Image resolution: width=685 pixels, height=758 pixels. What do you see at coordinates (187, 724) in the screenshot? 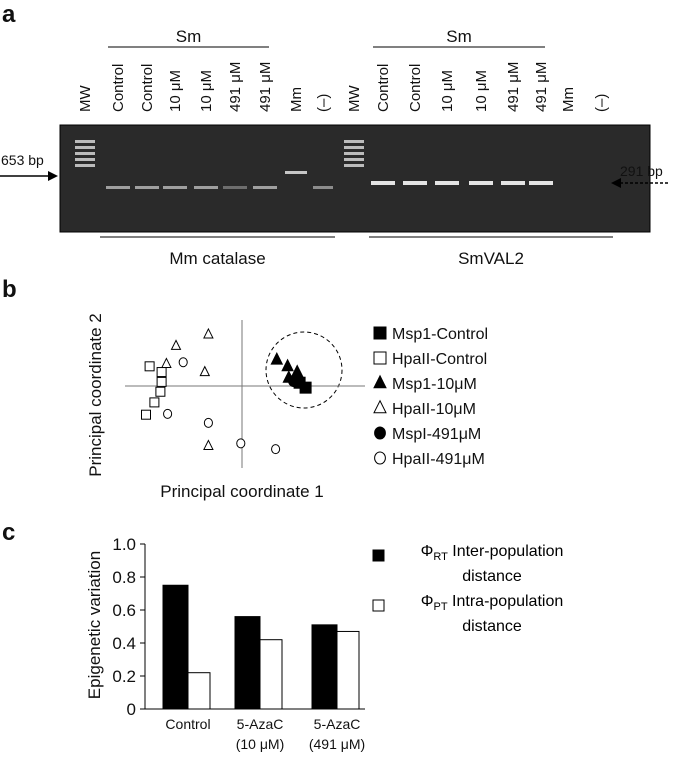
I see `x-tick-label: Control` at bounding box center [187, 724].